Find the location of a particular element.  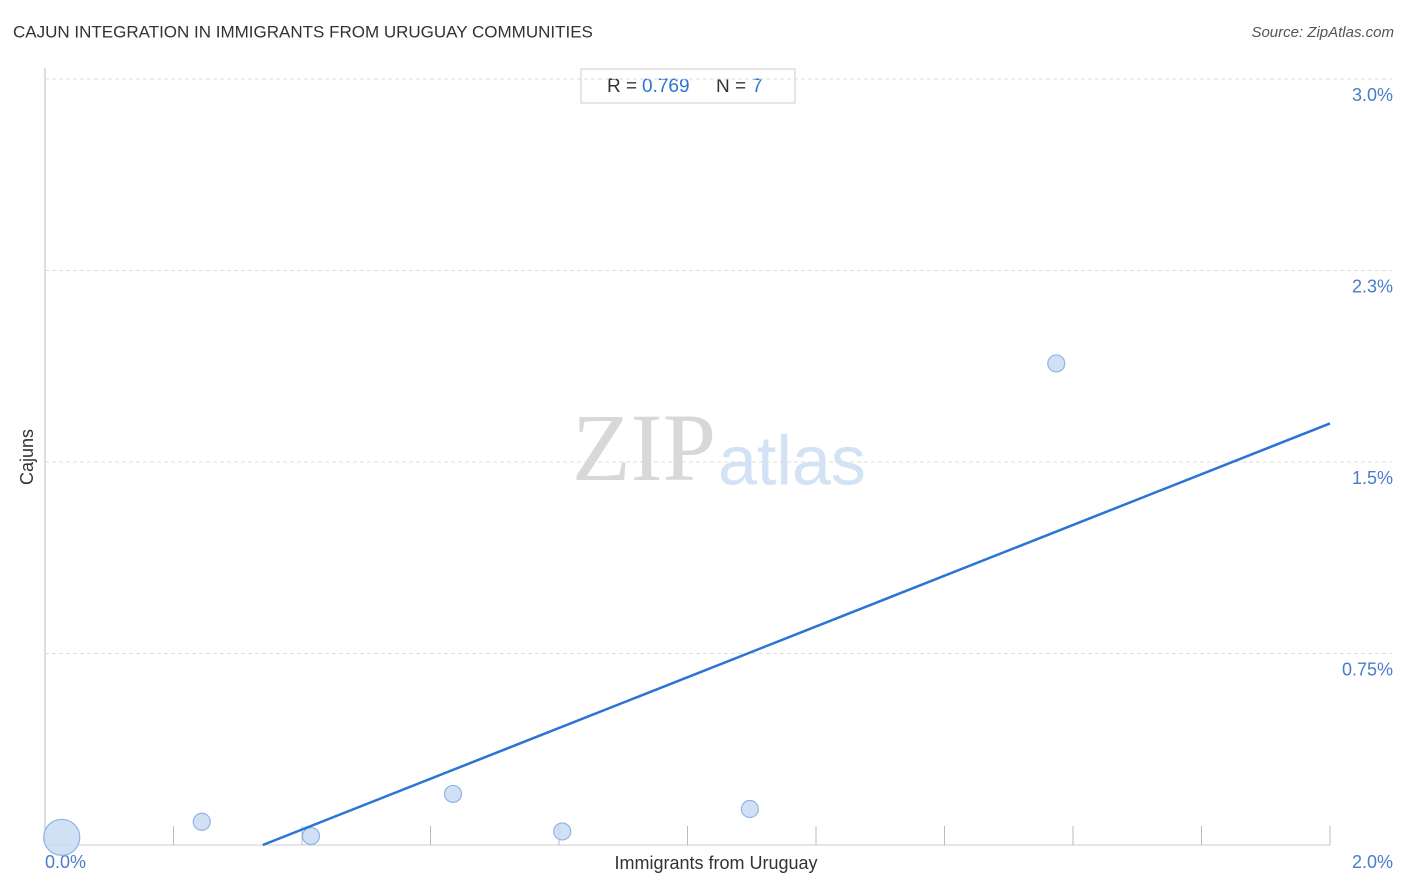

n-label: N = is located at coordinates (731, 86).